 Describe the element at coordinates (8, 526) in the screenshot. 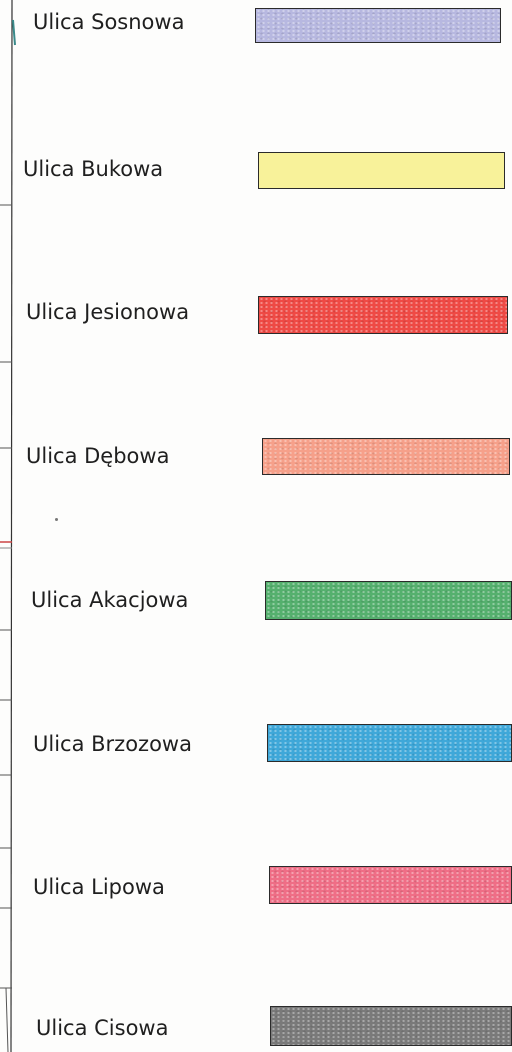

I see `map-edge-lines` at that location.